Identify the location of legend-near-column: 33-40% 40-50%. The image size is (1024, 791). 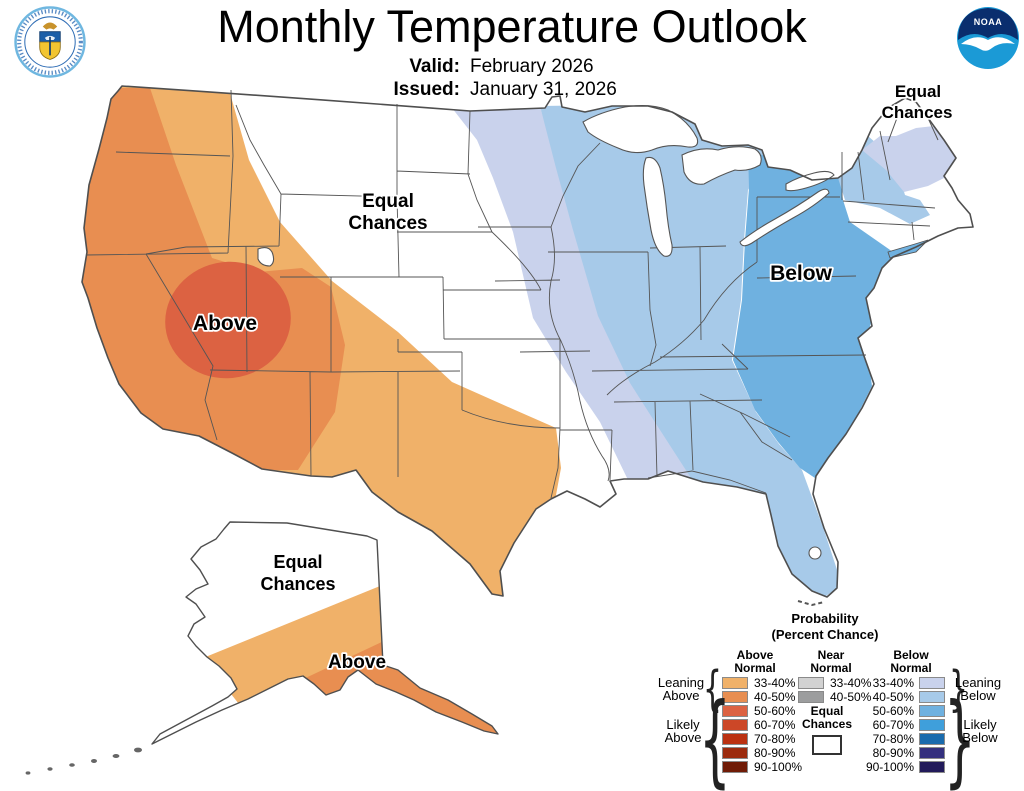
(835, 690).